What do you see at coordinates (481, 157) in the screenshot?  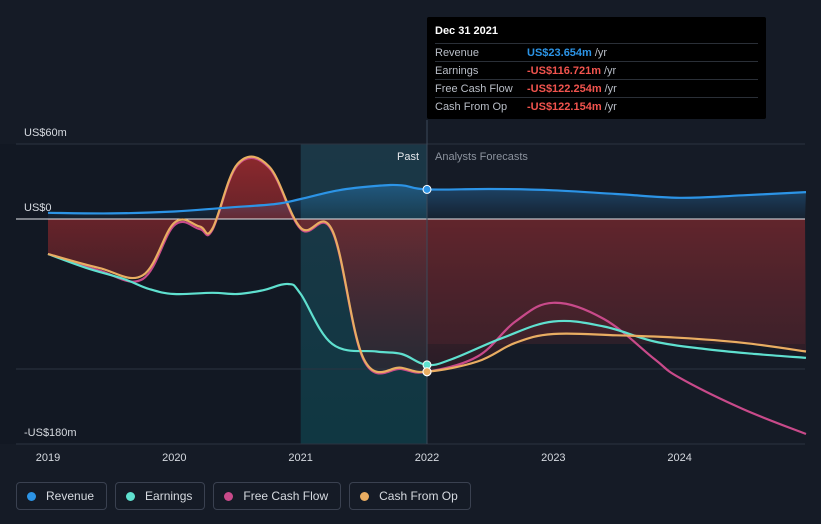 I see `forecast-label: Analysts Forecasts` at bounding box center [481, 157].